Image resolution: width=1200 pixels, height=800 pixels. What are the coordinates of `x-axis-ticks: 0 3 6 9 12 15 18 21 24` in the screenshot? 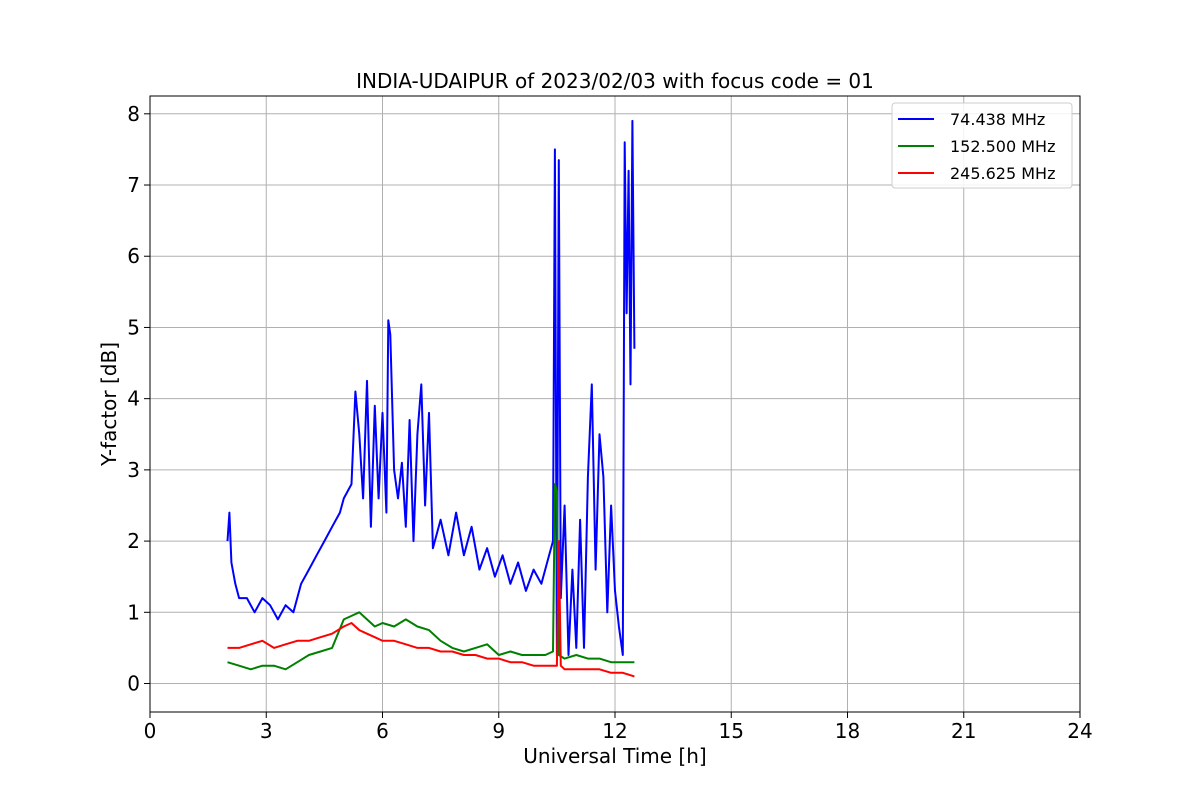 It's located at (618, 727).